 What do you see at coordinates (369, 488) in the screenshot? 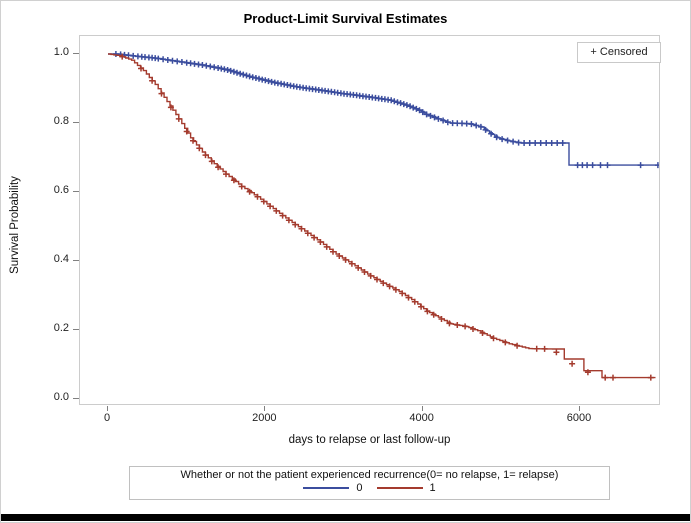
I see `legend-entries: 0 1` at bounding box center [369, 488].